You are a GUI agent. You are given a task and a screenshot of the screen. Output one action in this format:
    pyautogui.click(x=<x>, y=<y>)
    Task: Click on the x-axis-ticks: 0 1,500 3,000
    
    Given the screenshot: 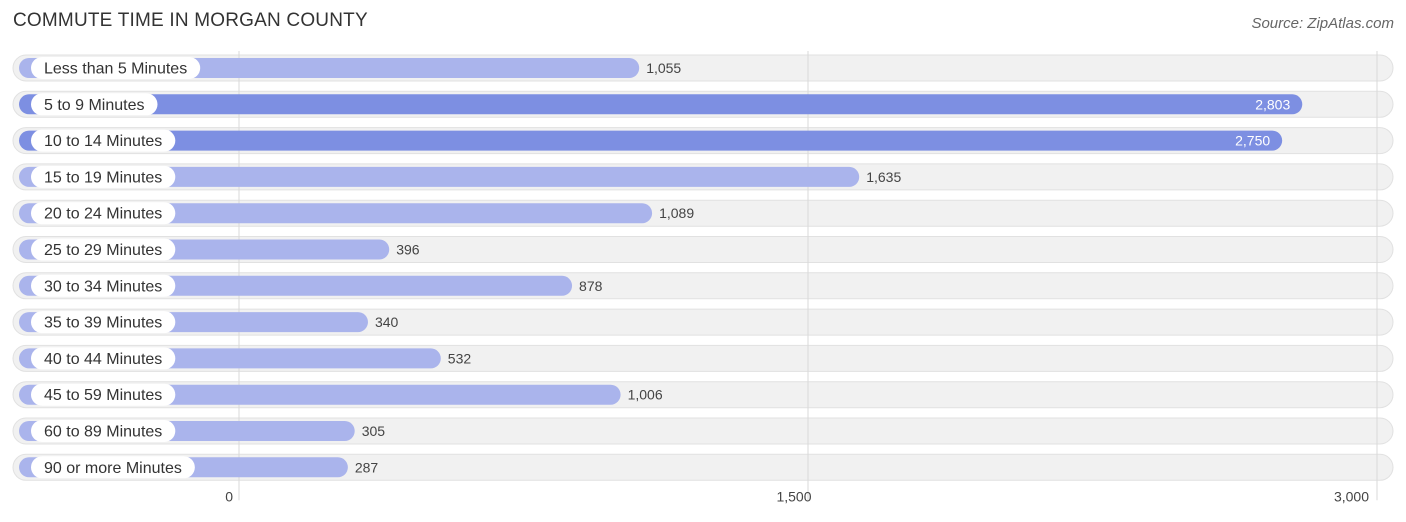 What is the action you would take?
    pyautogui.click(x=797, y=496)
    